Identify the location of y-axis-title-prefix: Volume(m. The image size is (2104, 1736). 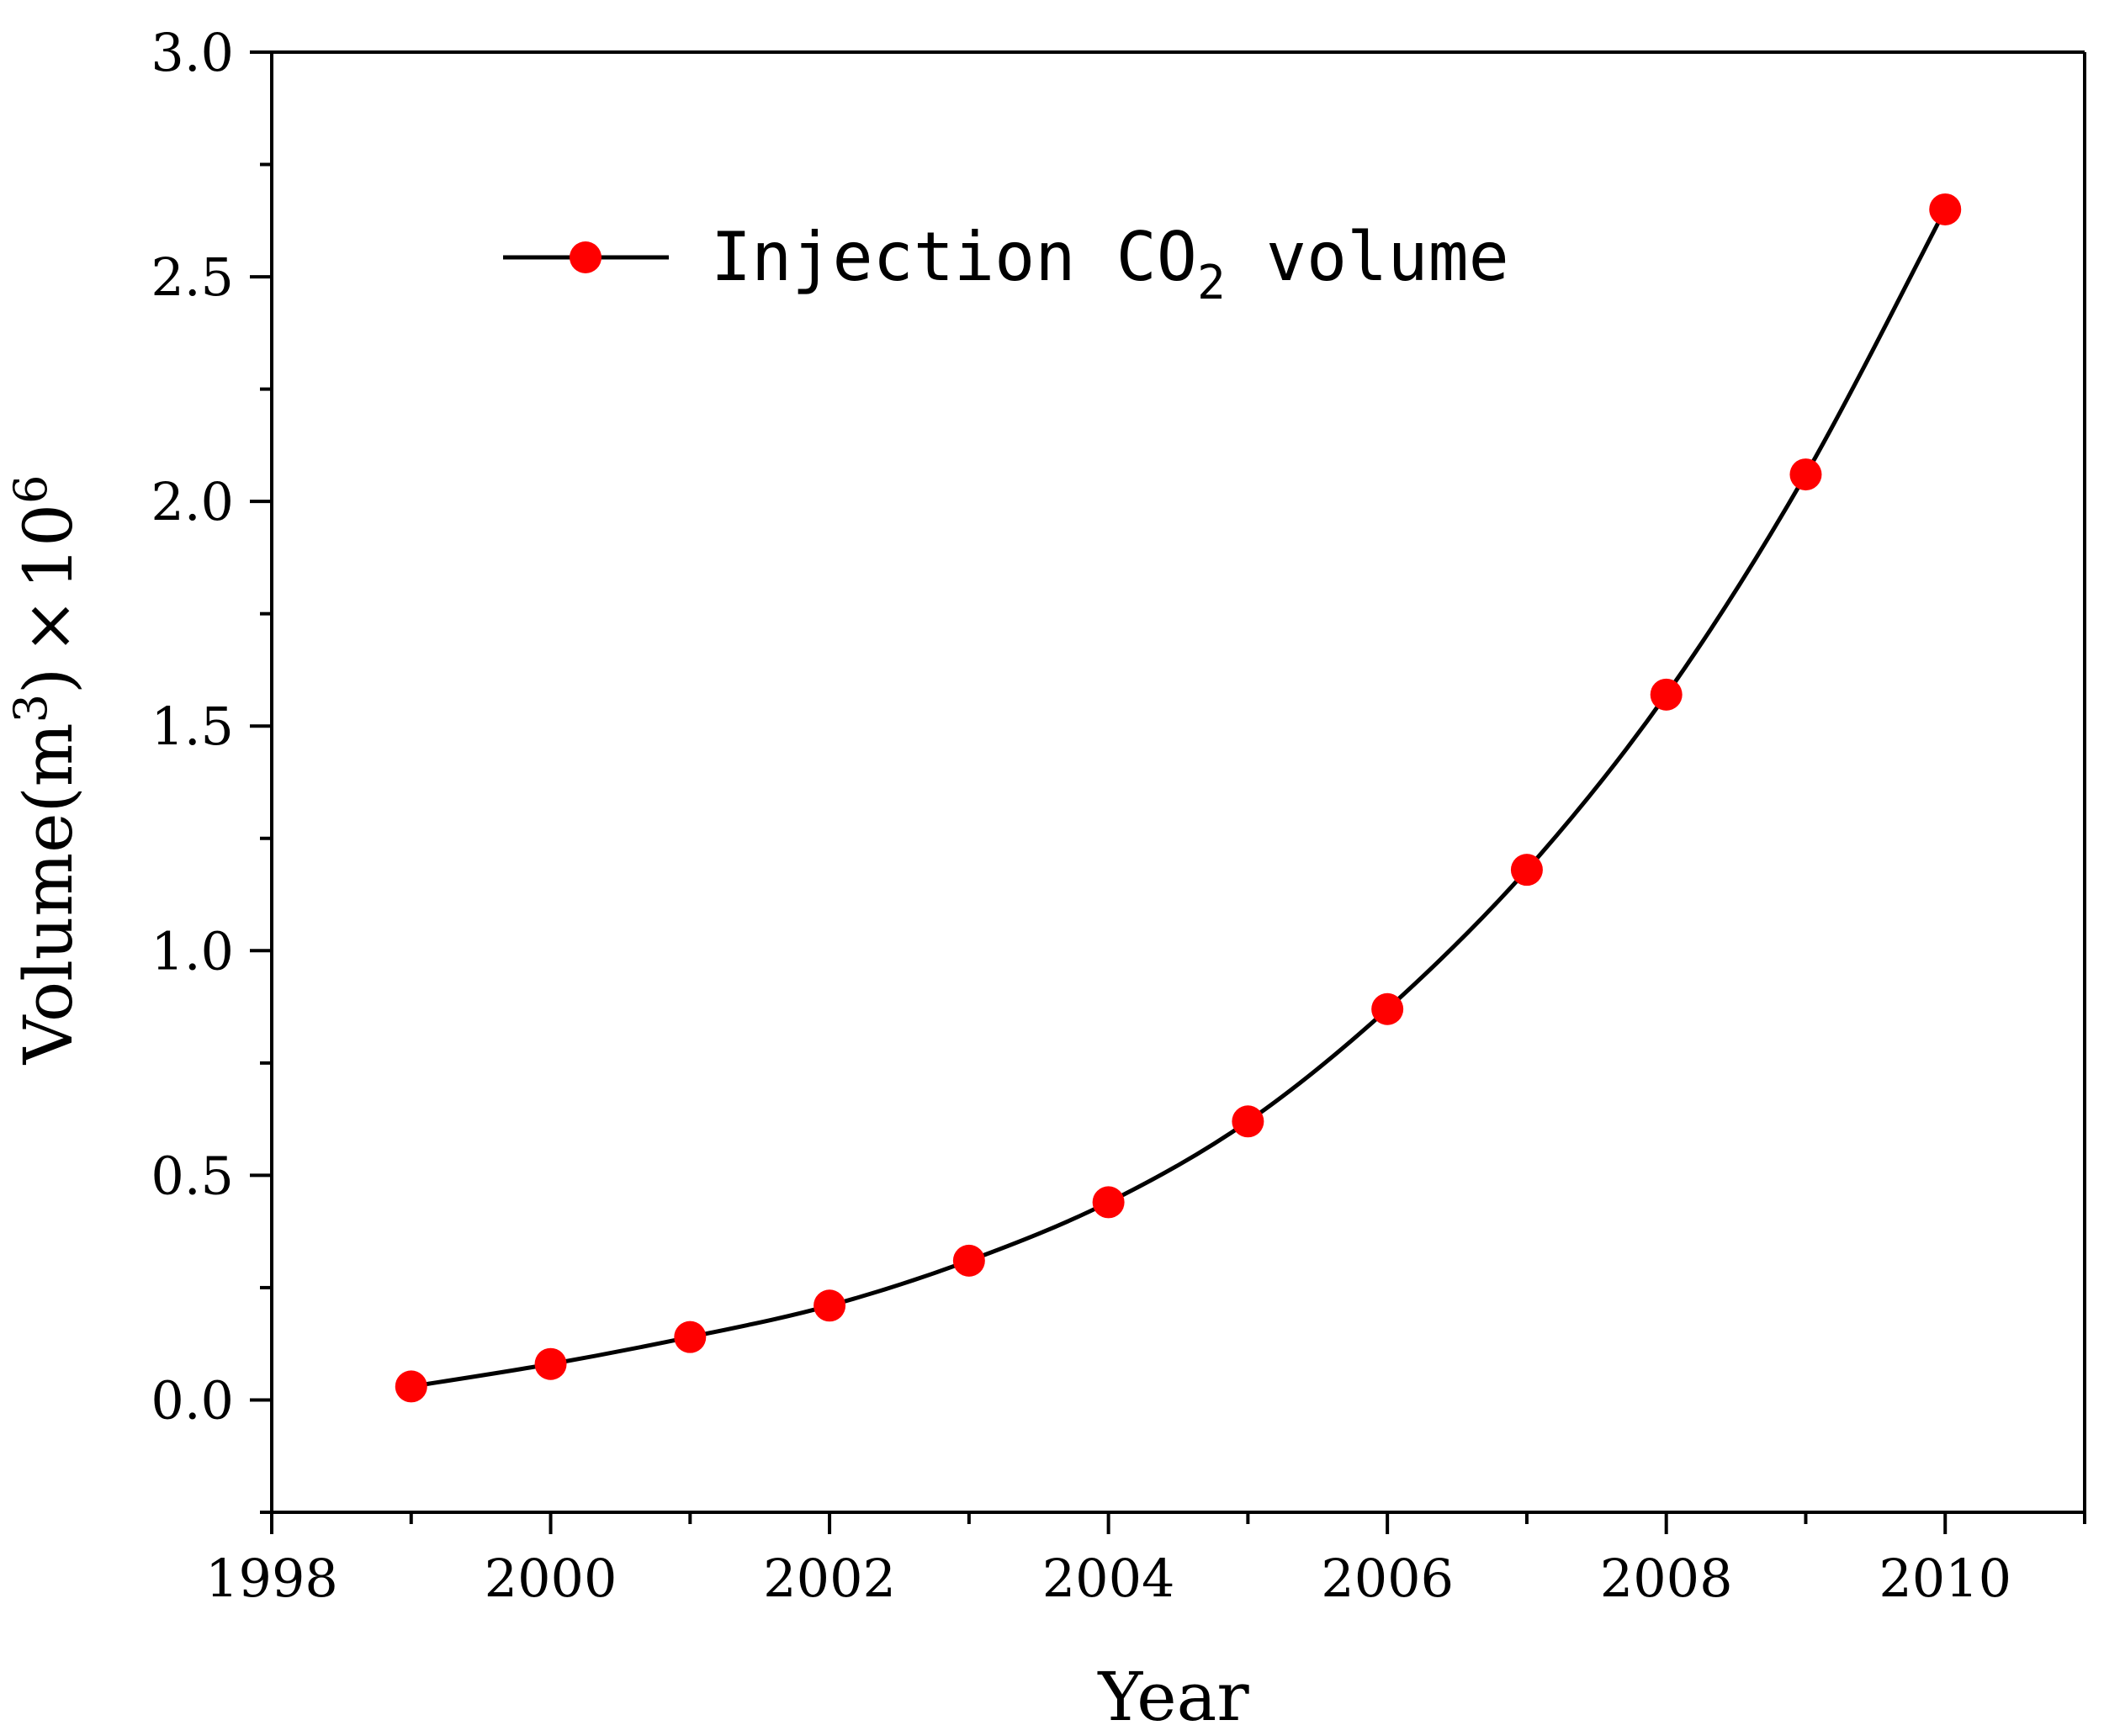
(48, 893).